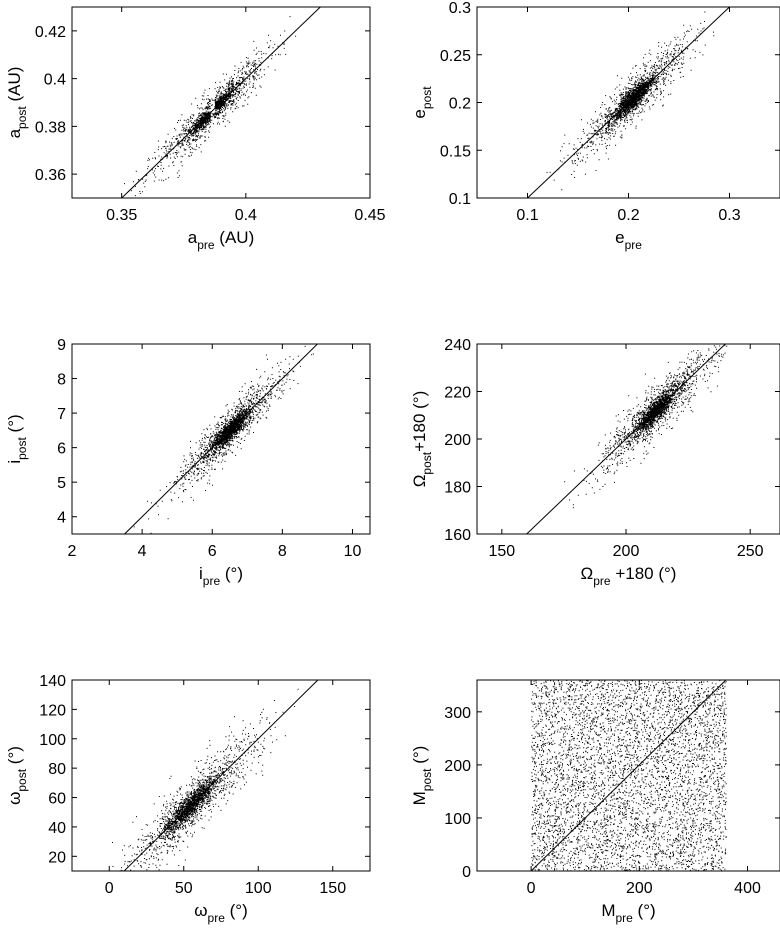  I want to click on x-tick-label: 0.1, so click(527, 215).